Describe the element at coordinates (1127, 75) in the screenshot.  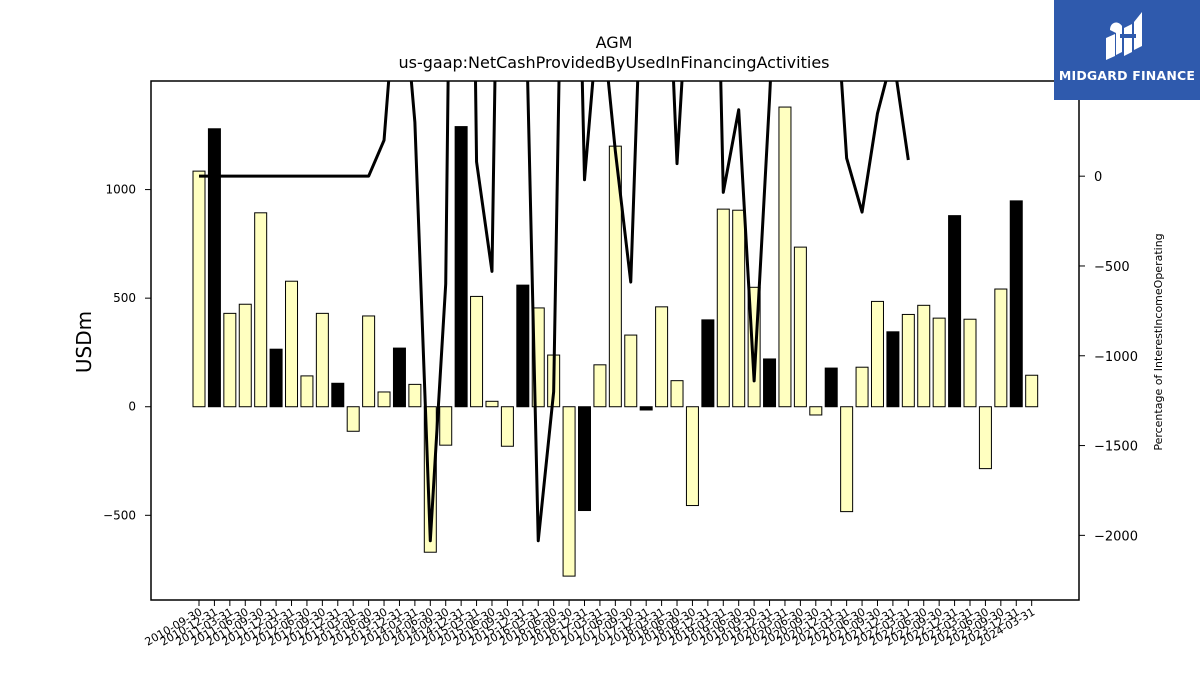
I see `logo-text: MIDGARD FINANCE` at that location.